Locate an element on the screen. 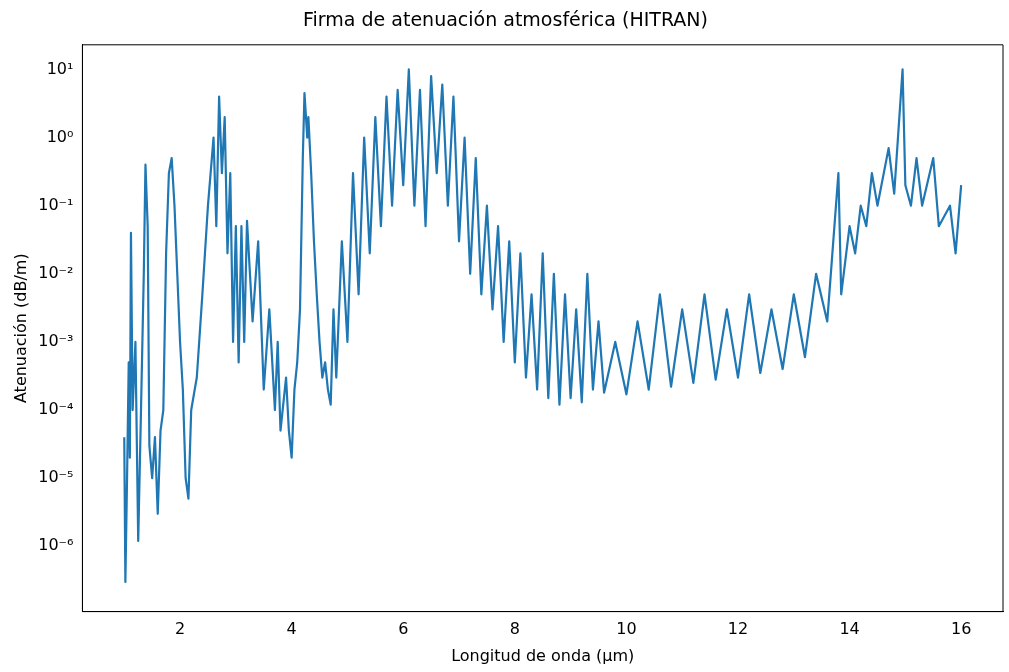  x-tick-label: 2 is located at coordinates (180, 629).